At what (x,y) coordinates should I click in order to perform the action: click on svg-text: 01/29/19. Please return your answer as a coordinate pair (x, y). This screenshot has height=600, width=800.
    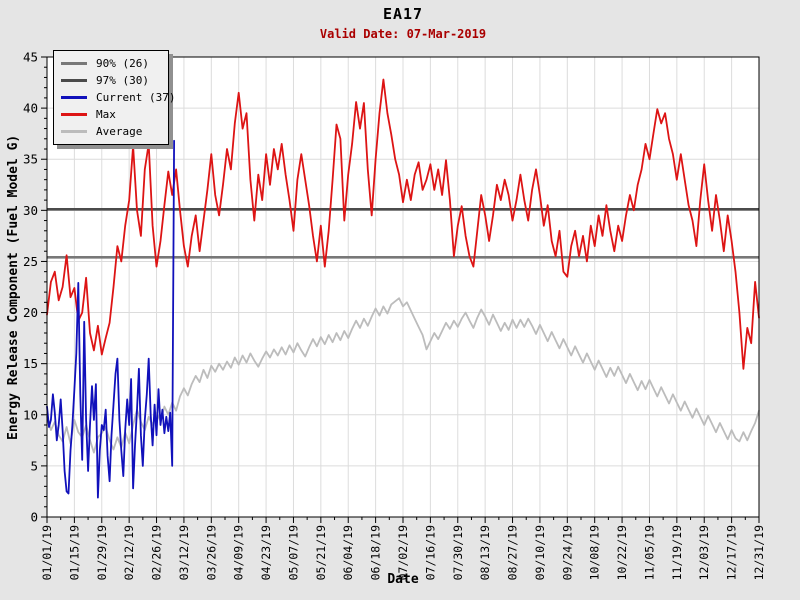
    Looking at the image, I should click on (102, 552).